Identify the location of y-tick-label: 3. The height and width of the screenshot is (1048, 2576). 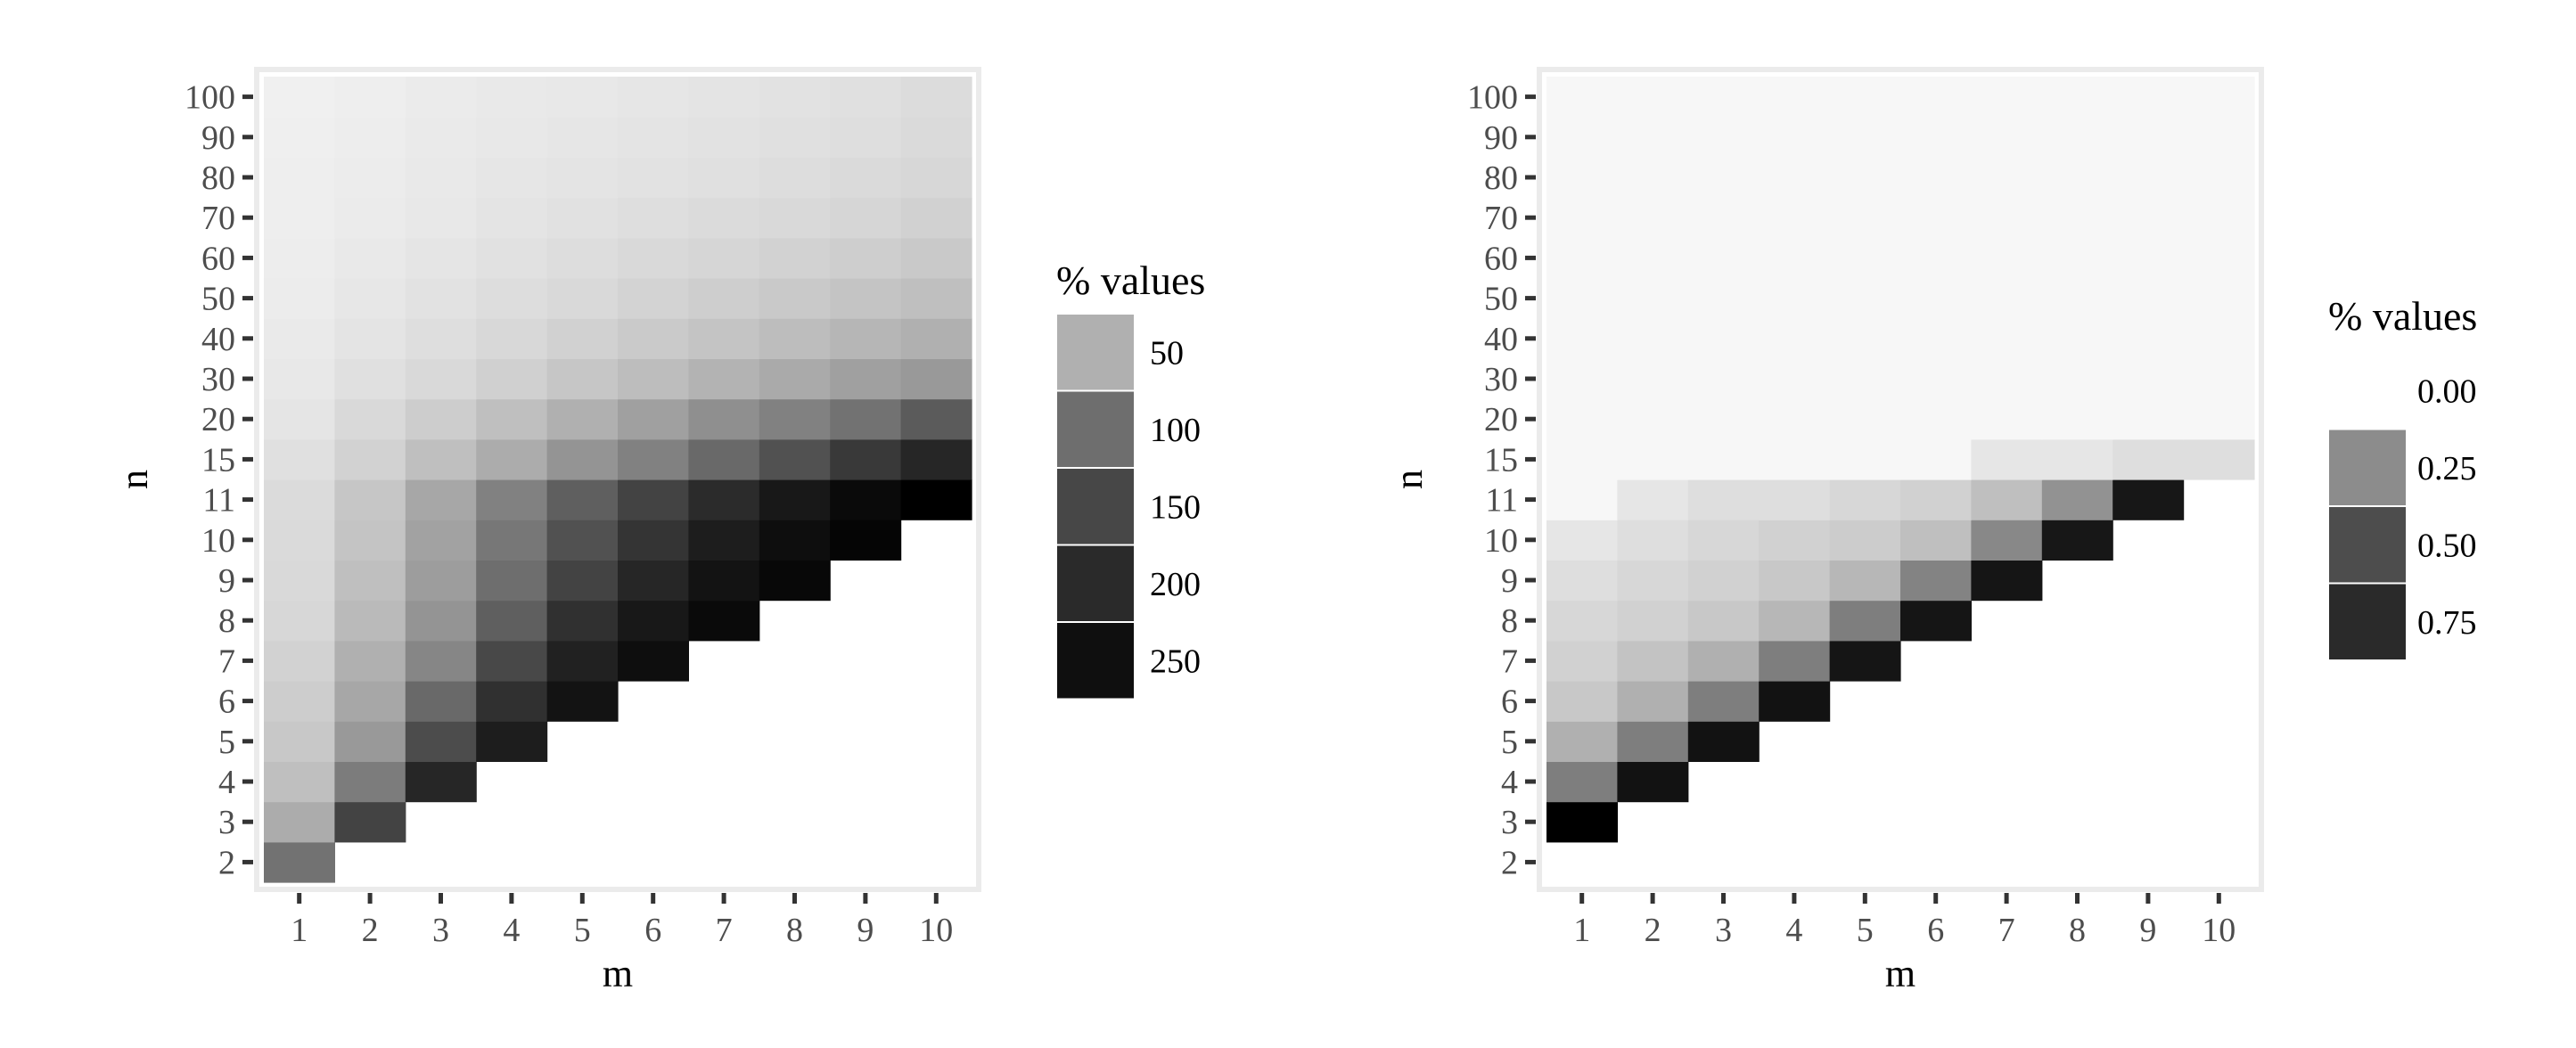
(226, 822).